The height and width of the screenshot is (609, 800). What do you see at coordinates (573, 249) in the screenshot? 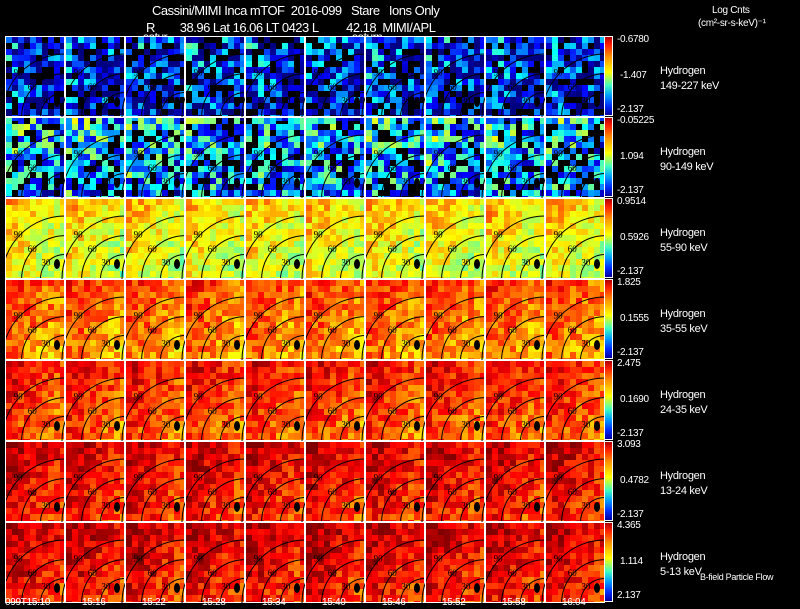
I see `contour-label: 60` at bounding box center [573, 249].